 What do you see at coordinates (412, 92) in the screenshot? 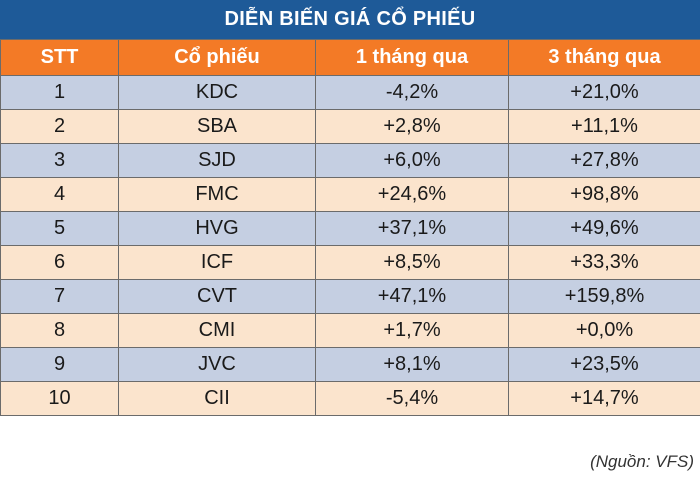
I see `cell-1-month: -4,2%` at bounding box center [412, 92].